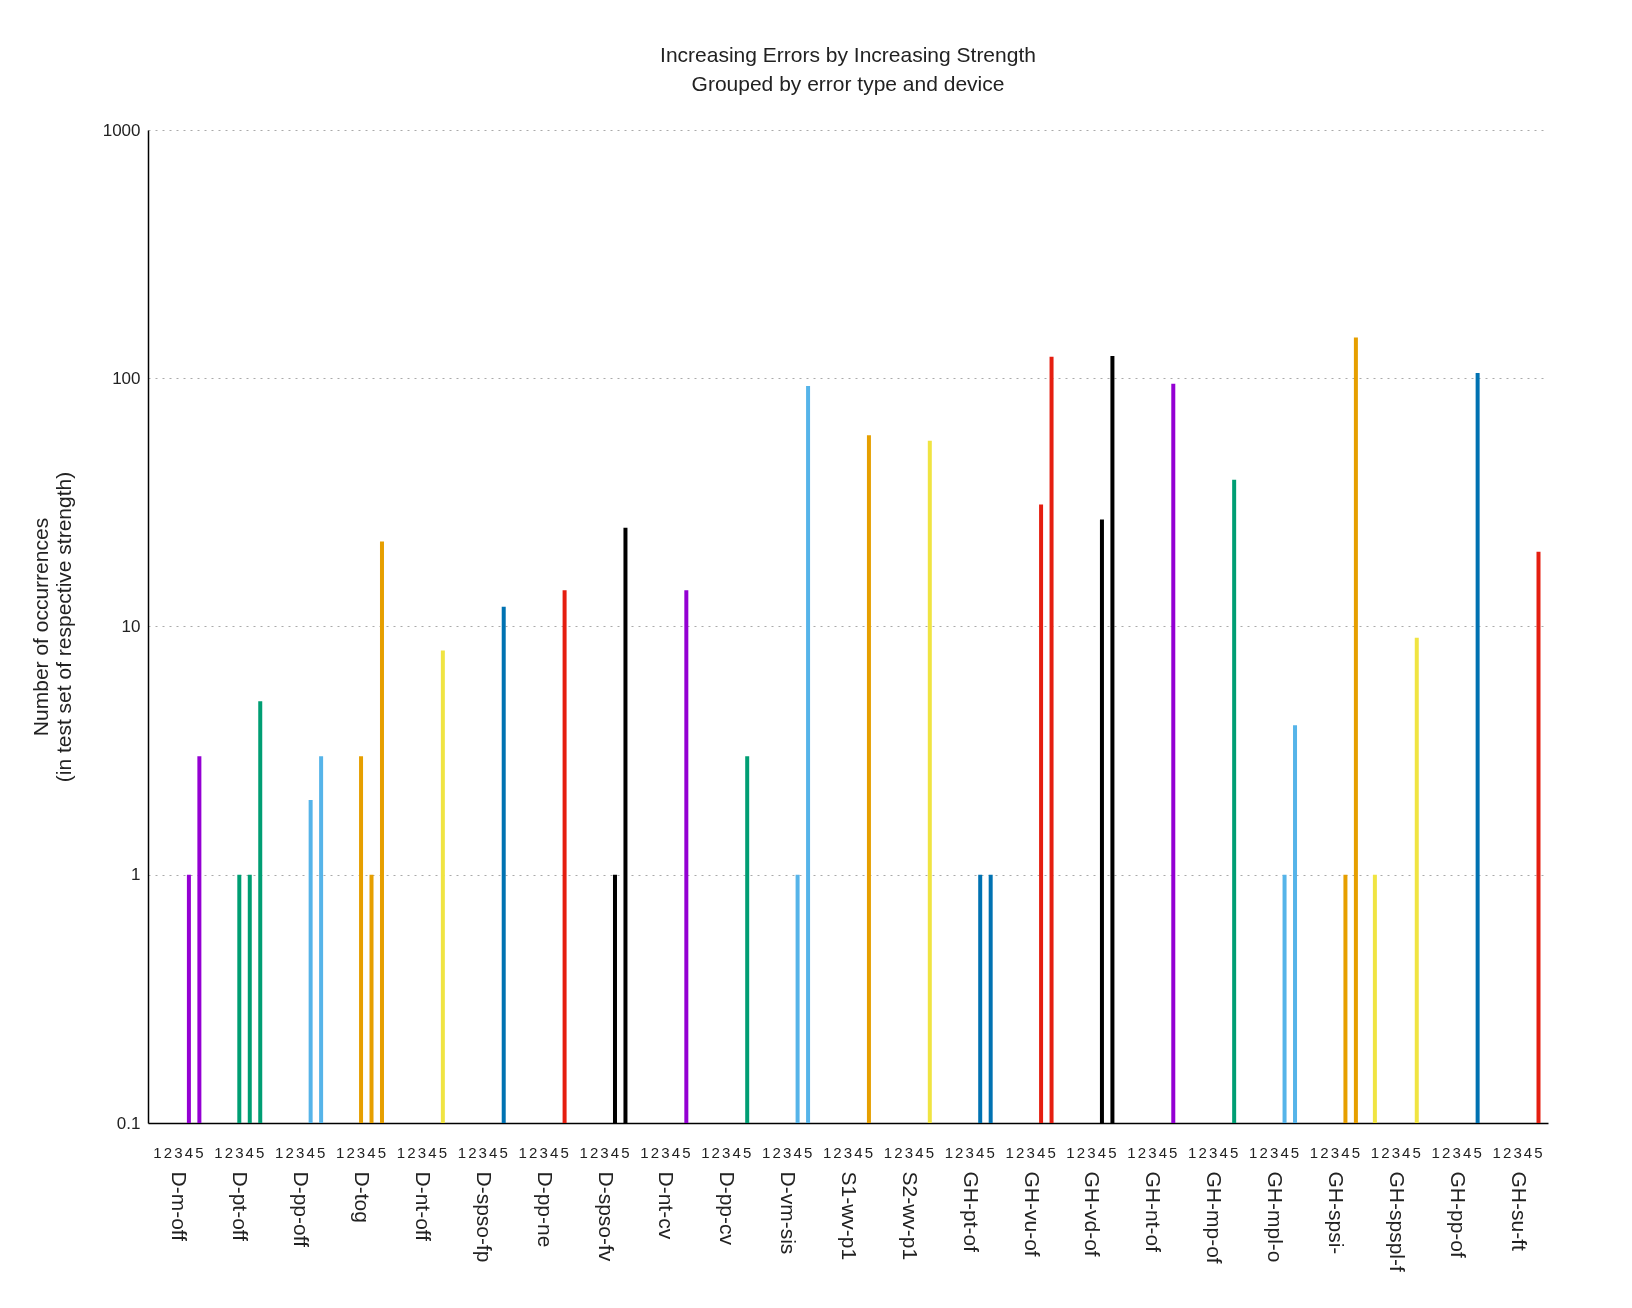 The image size is (1632, 1308). What do you see at coordinates (302, 1209) in the screenshot?
I see `x-tick-label: D-pp-off` at bounding box center [302, 1209].